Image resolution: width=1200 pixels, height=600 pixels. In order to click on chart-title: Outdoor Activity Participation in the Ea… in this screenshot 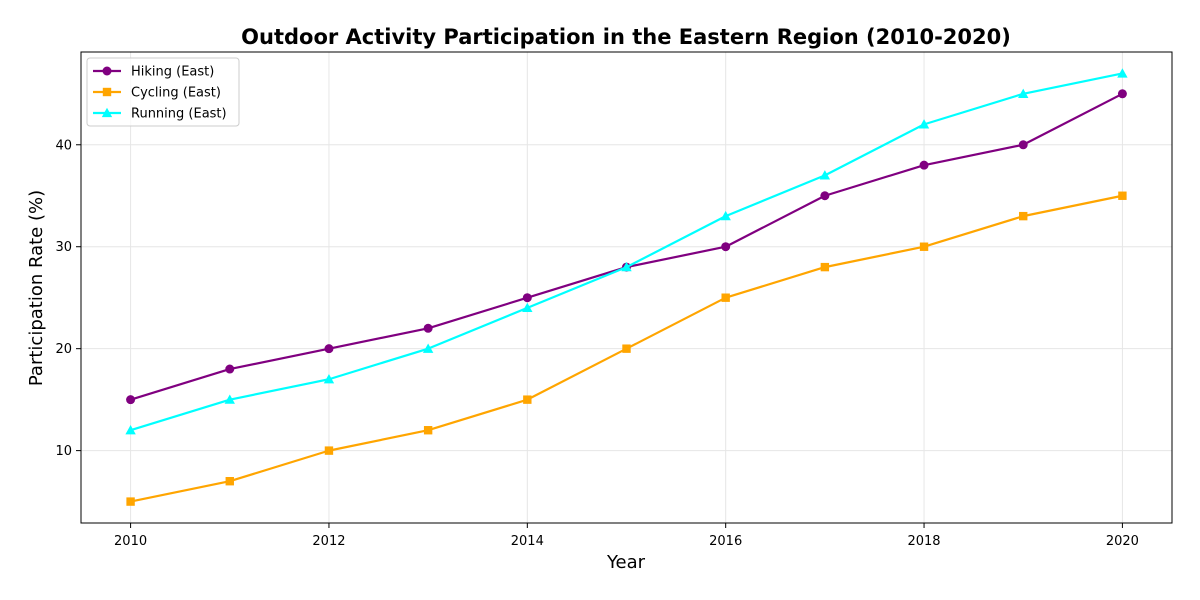, I will do `click(626, 37)`.